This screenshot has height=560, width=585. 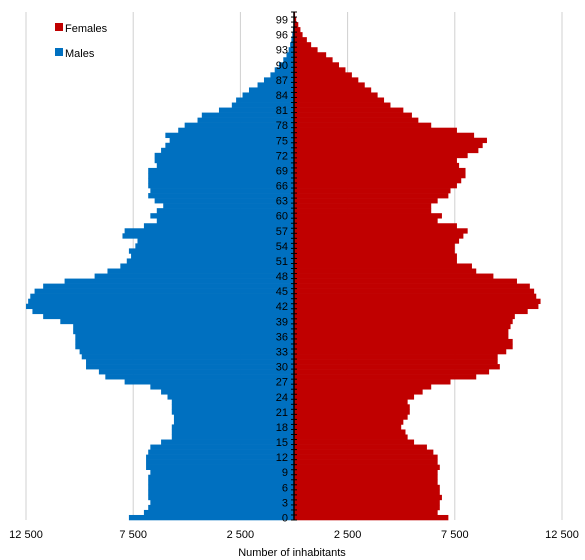 I want to click on x-tick-label: 12 500, so click(x=26, y=535).